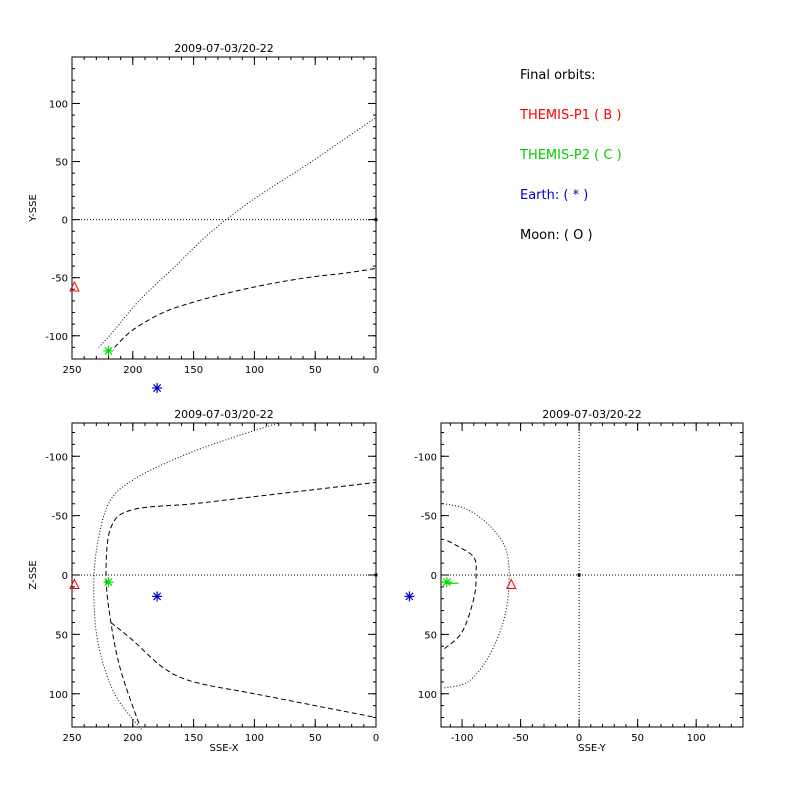 Image resolution: width=800 pixels, height=800 pixels. What do you see at coordinates (224, 748) in the screenshot?
I see `x-axis-label: SSE-X` at bounding box center [224, 748].